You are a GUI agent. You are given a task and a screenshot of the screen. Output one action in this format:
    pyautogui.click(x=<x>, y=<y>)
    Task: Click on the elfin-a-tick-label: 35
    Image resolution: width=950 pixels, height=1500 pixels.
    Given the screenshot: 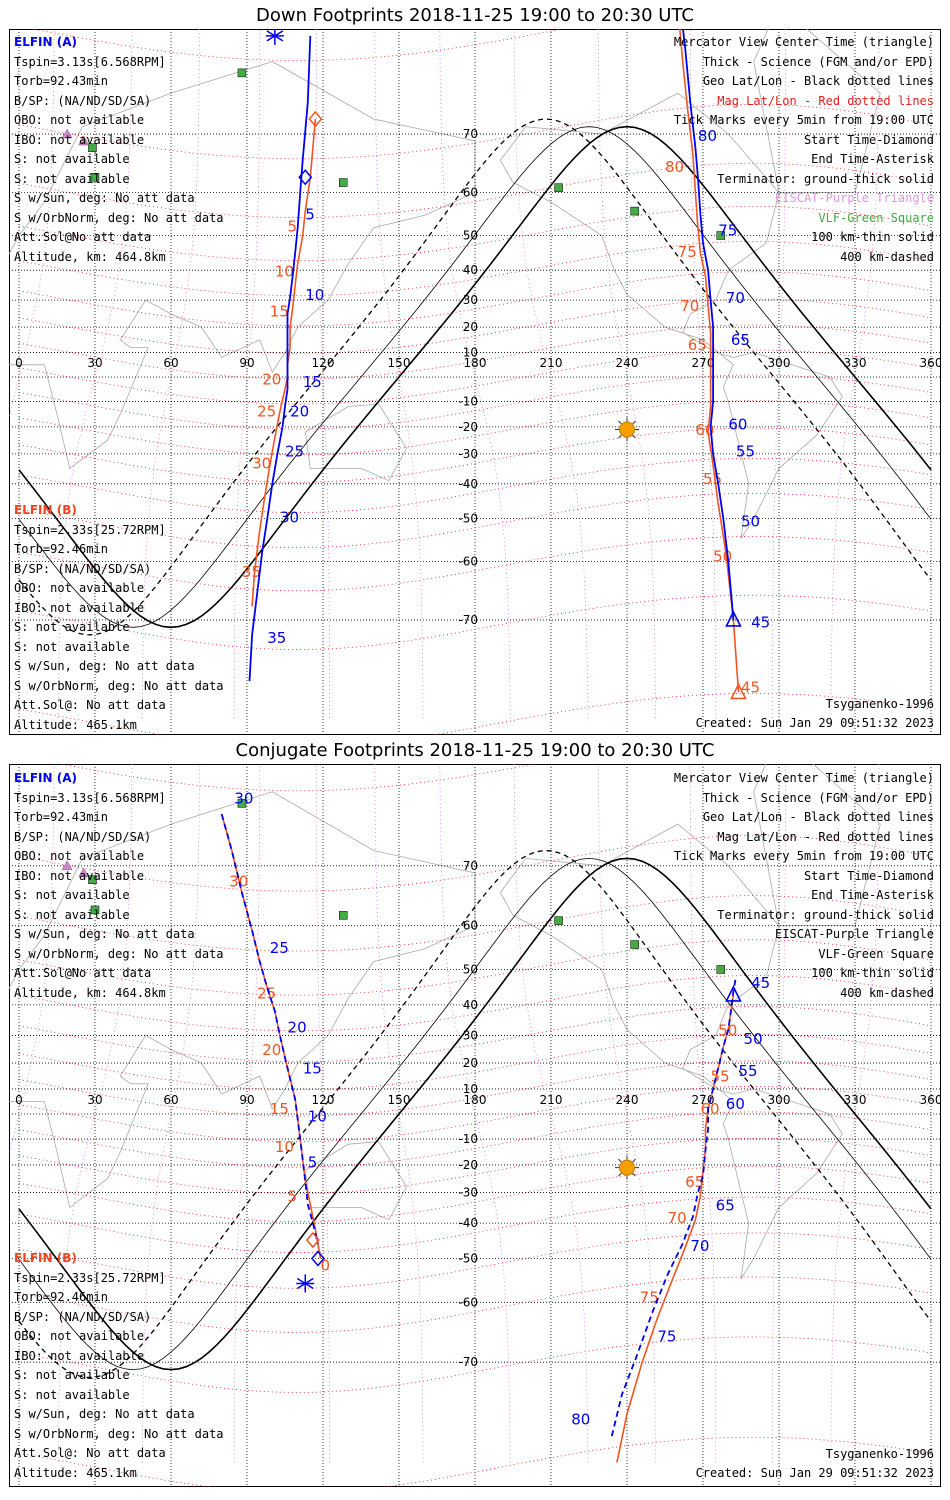 What is the action you would take?
    pyautogui.click(x=276, y=638)
    